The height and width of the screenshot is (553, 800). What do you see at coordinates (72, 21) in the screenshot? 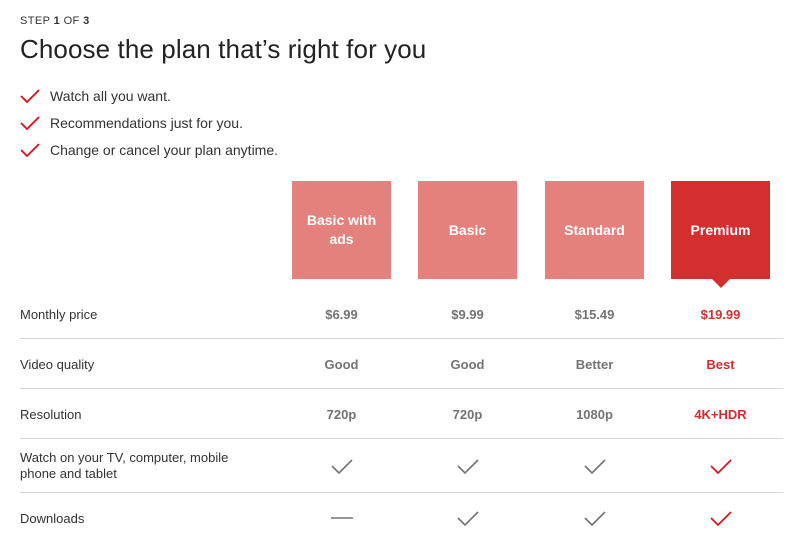
I see `step-middle: OF` at bounding box center [72, 21].